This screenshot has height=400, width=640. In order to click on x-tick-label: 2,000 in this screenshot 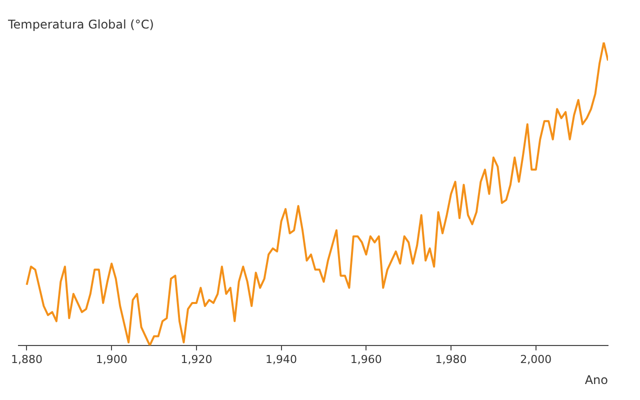, I will do `click(536, 359)`.